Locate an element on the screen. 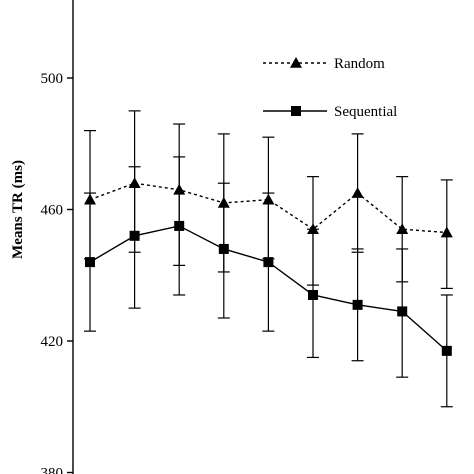  y-tick-label: 500 is located at coordinates (52, 79).